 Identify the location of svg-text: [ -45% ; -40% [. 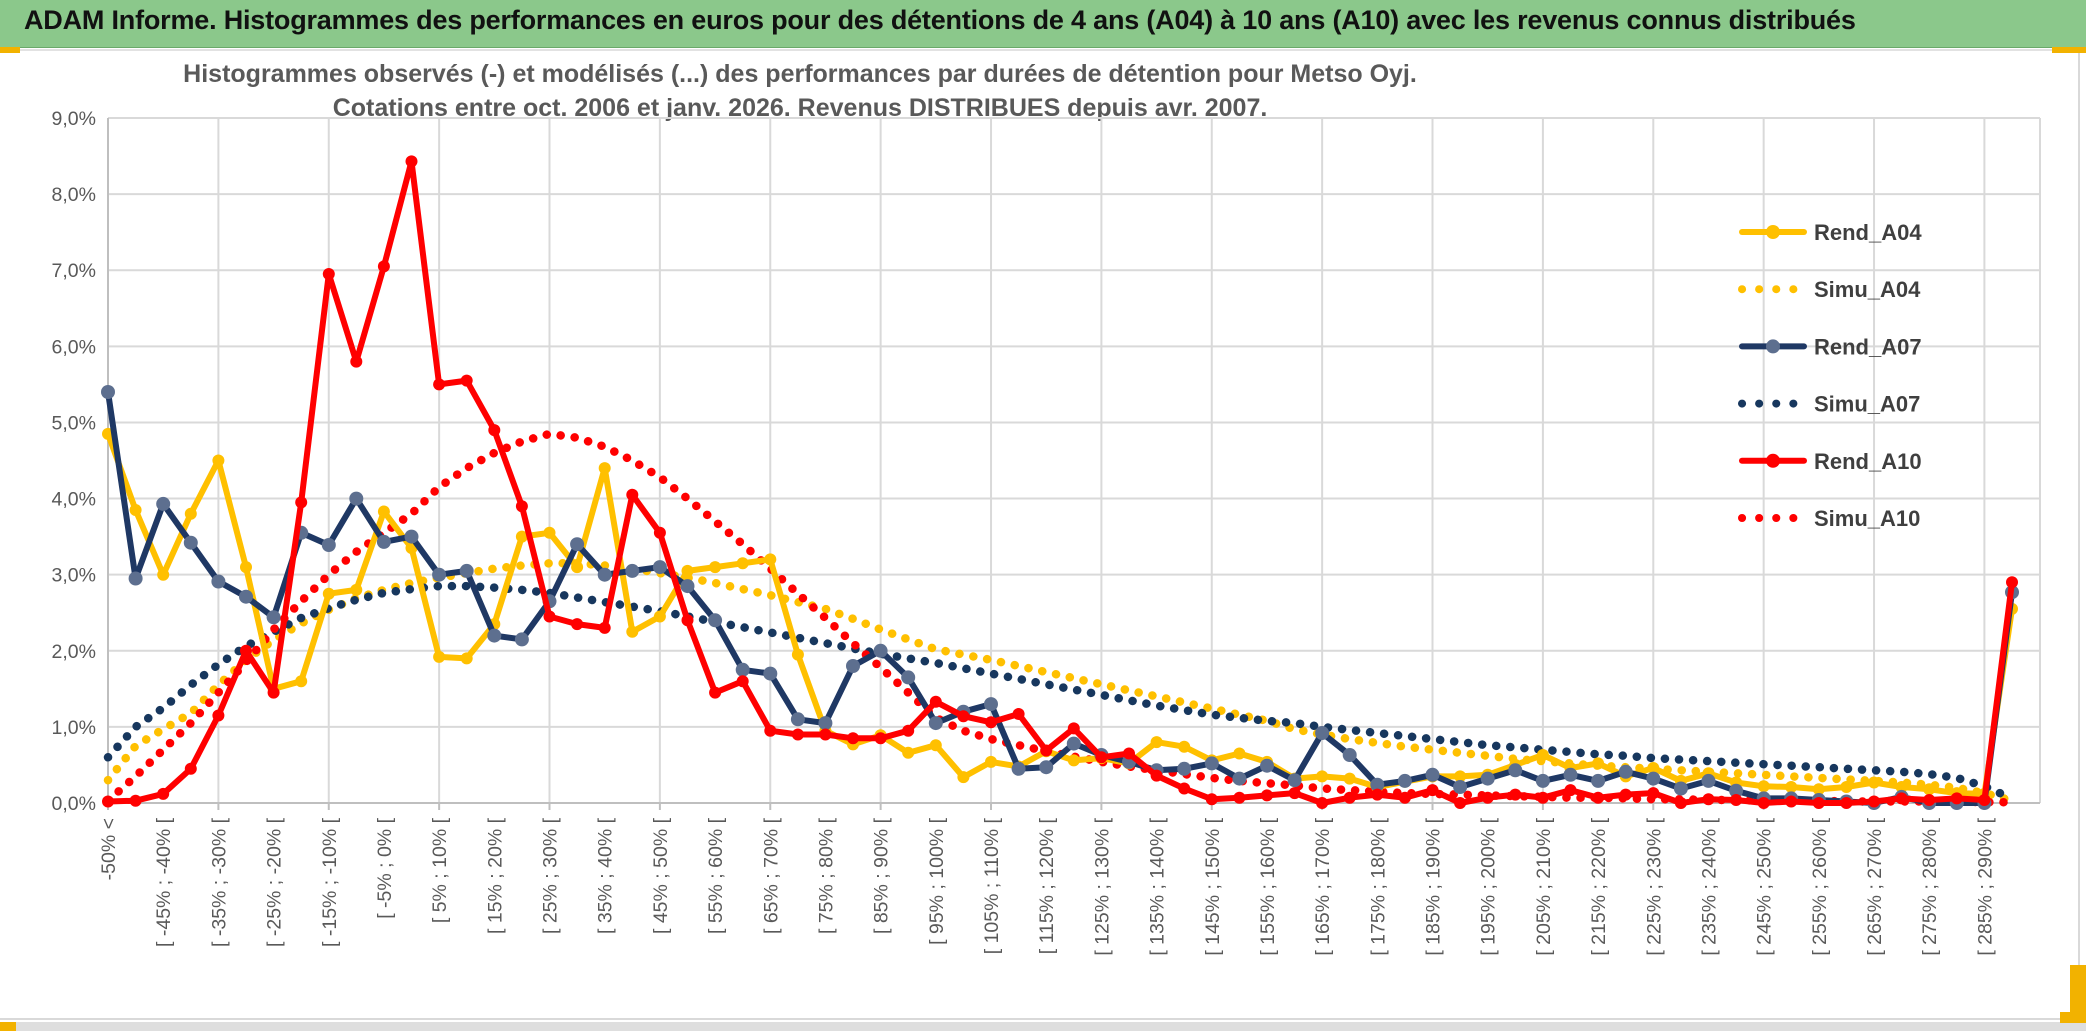
(164, 882).